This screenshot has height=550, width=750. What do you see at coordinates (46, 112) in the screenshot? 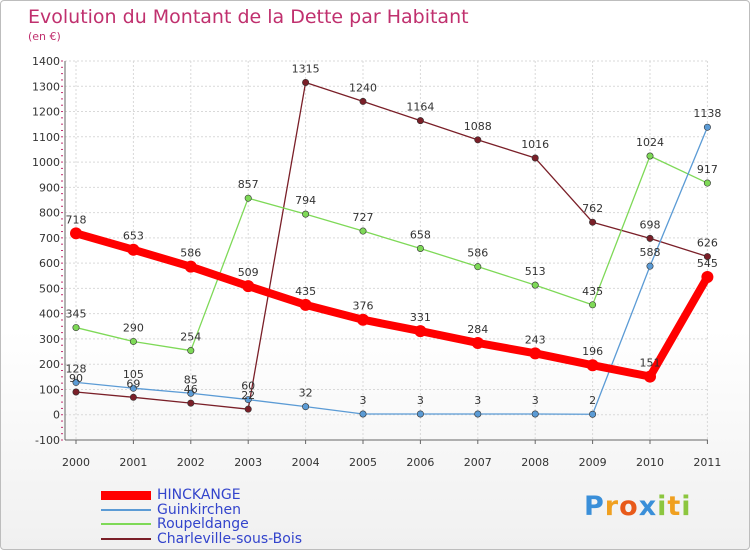
I see `y-tick-label: 1200` at bounding box center [46, 112].